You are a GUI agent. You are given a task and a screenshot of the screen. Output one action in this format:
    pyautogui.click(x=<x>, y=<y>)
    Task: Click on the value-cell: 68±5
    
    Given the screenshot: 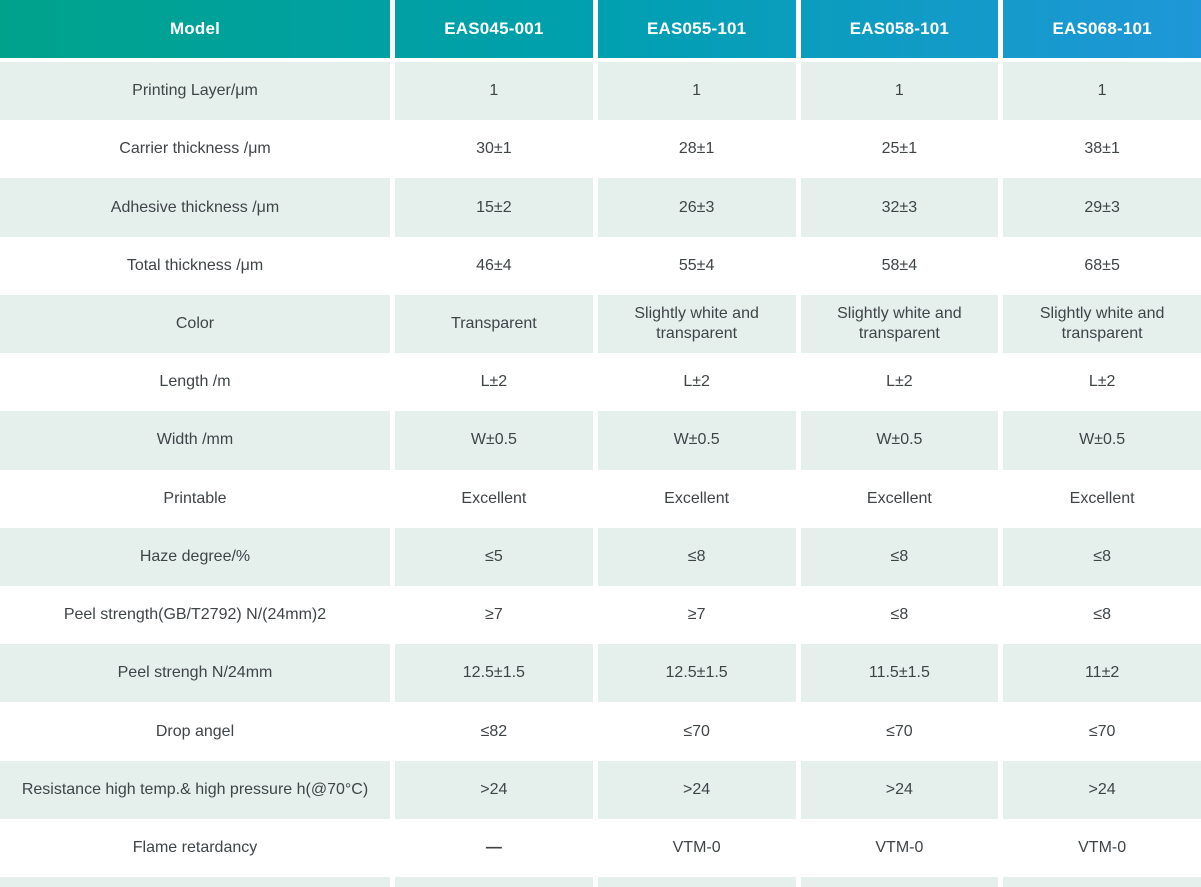 What is the action you would take?
    pyautogui.click(x=1099, y=265)
    